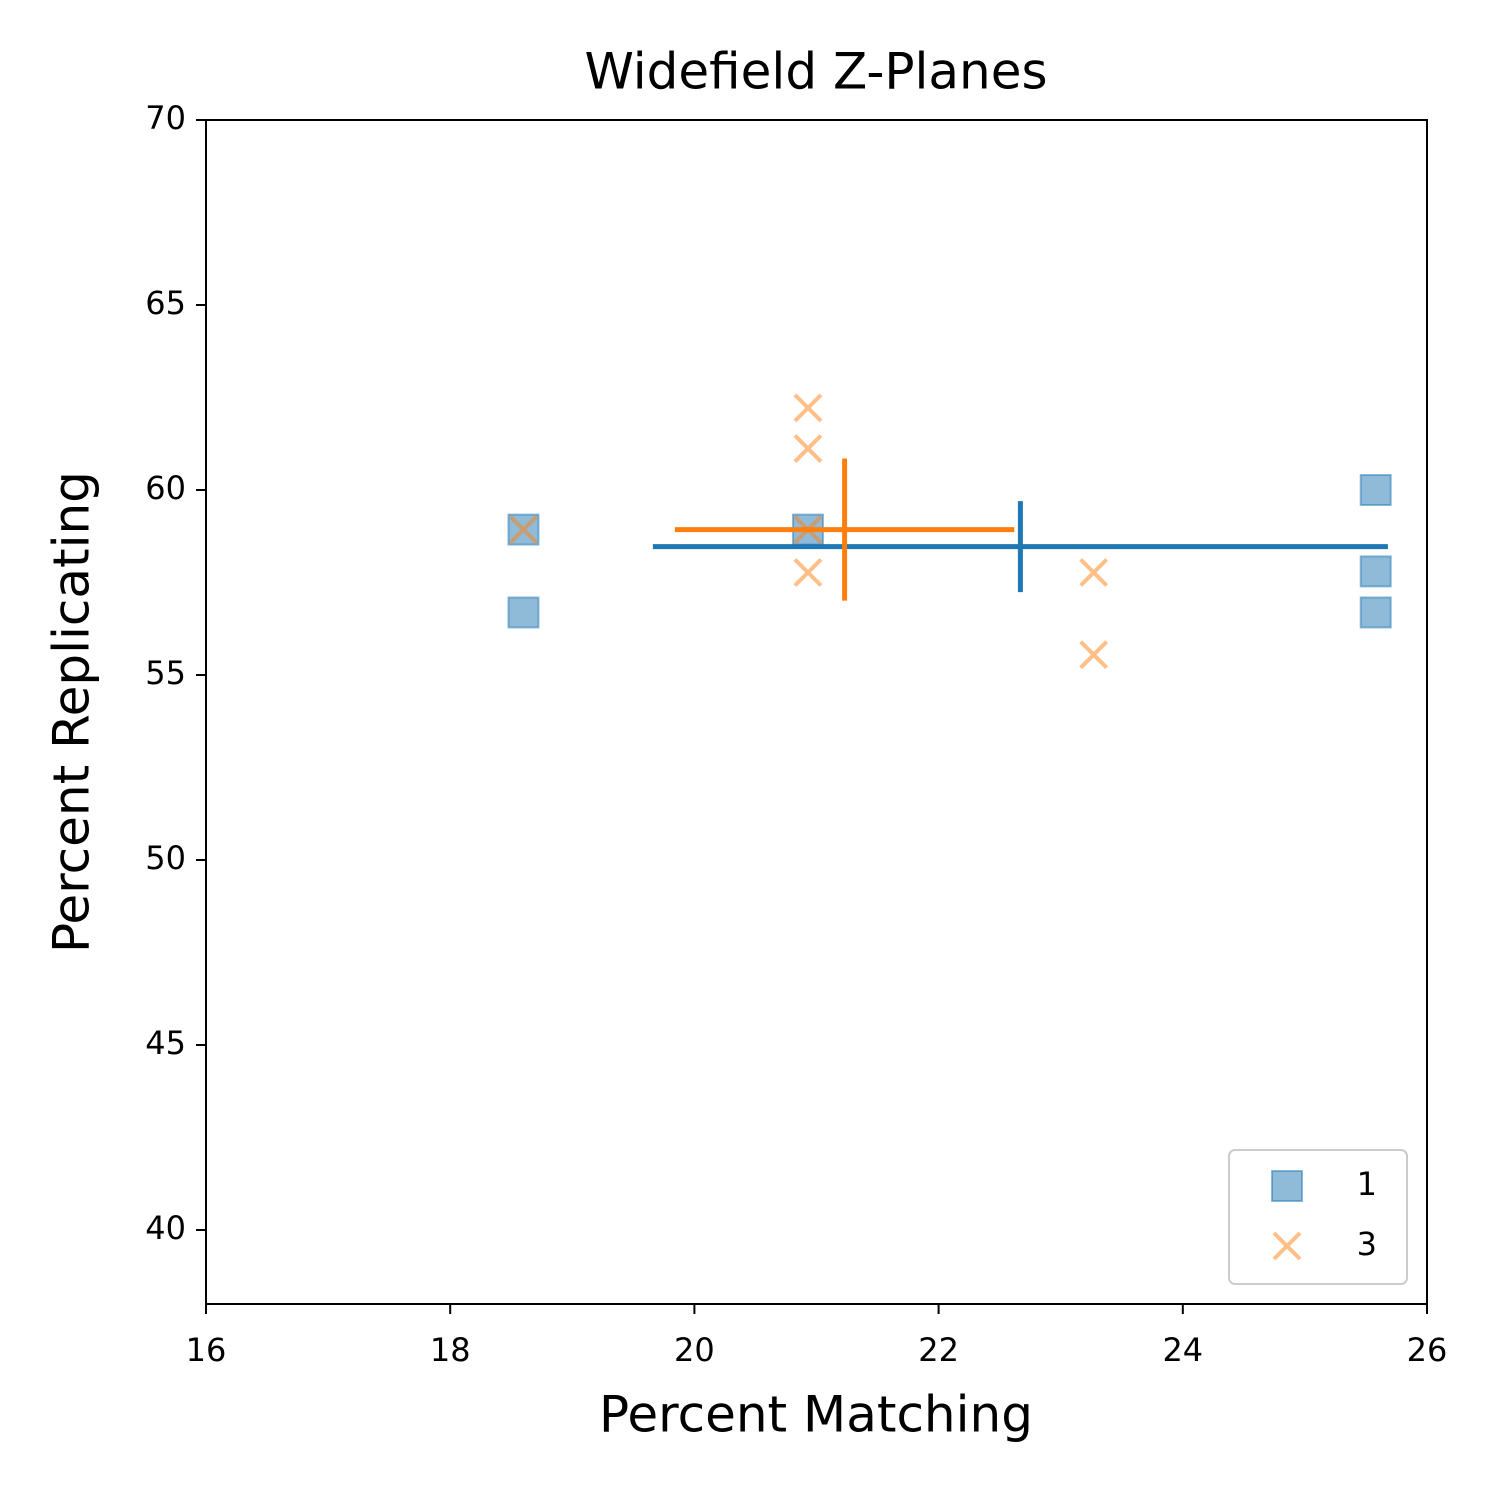 This screenshot has height=1500, width=1500. I want to click on x-tick-label: 24, so click(1182, 1350).